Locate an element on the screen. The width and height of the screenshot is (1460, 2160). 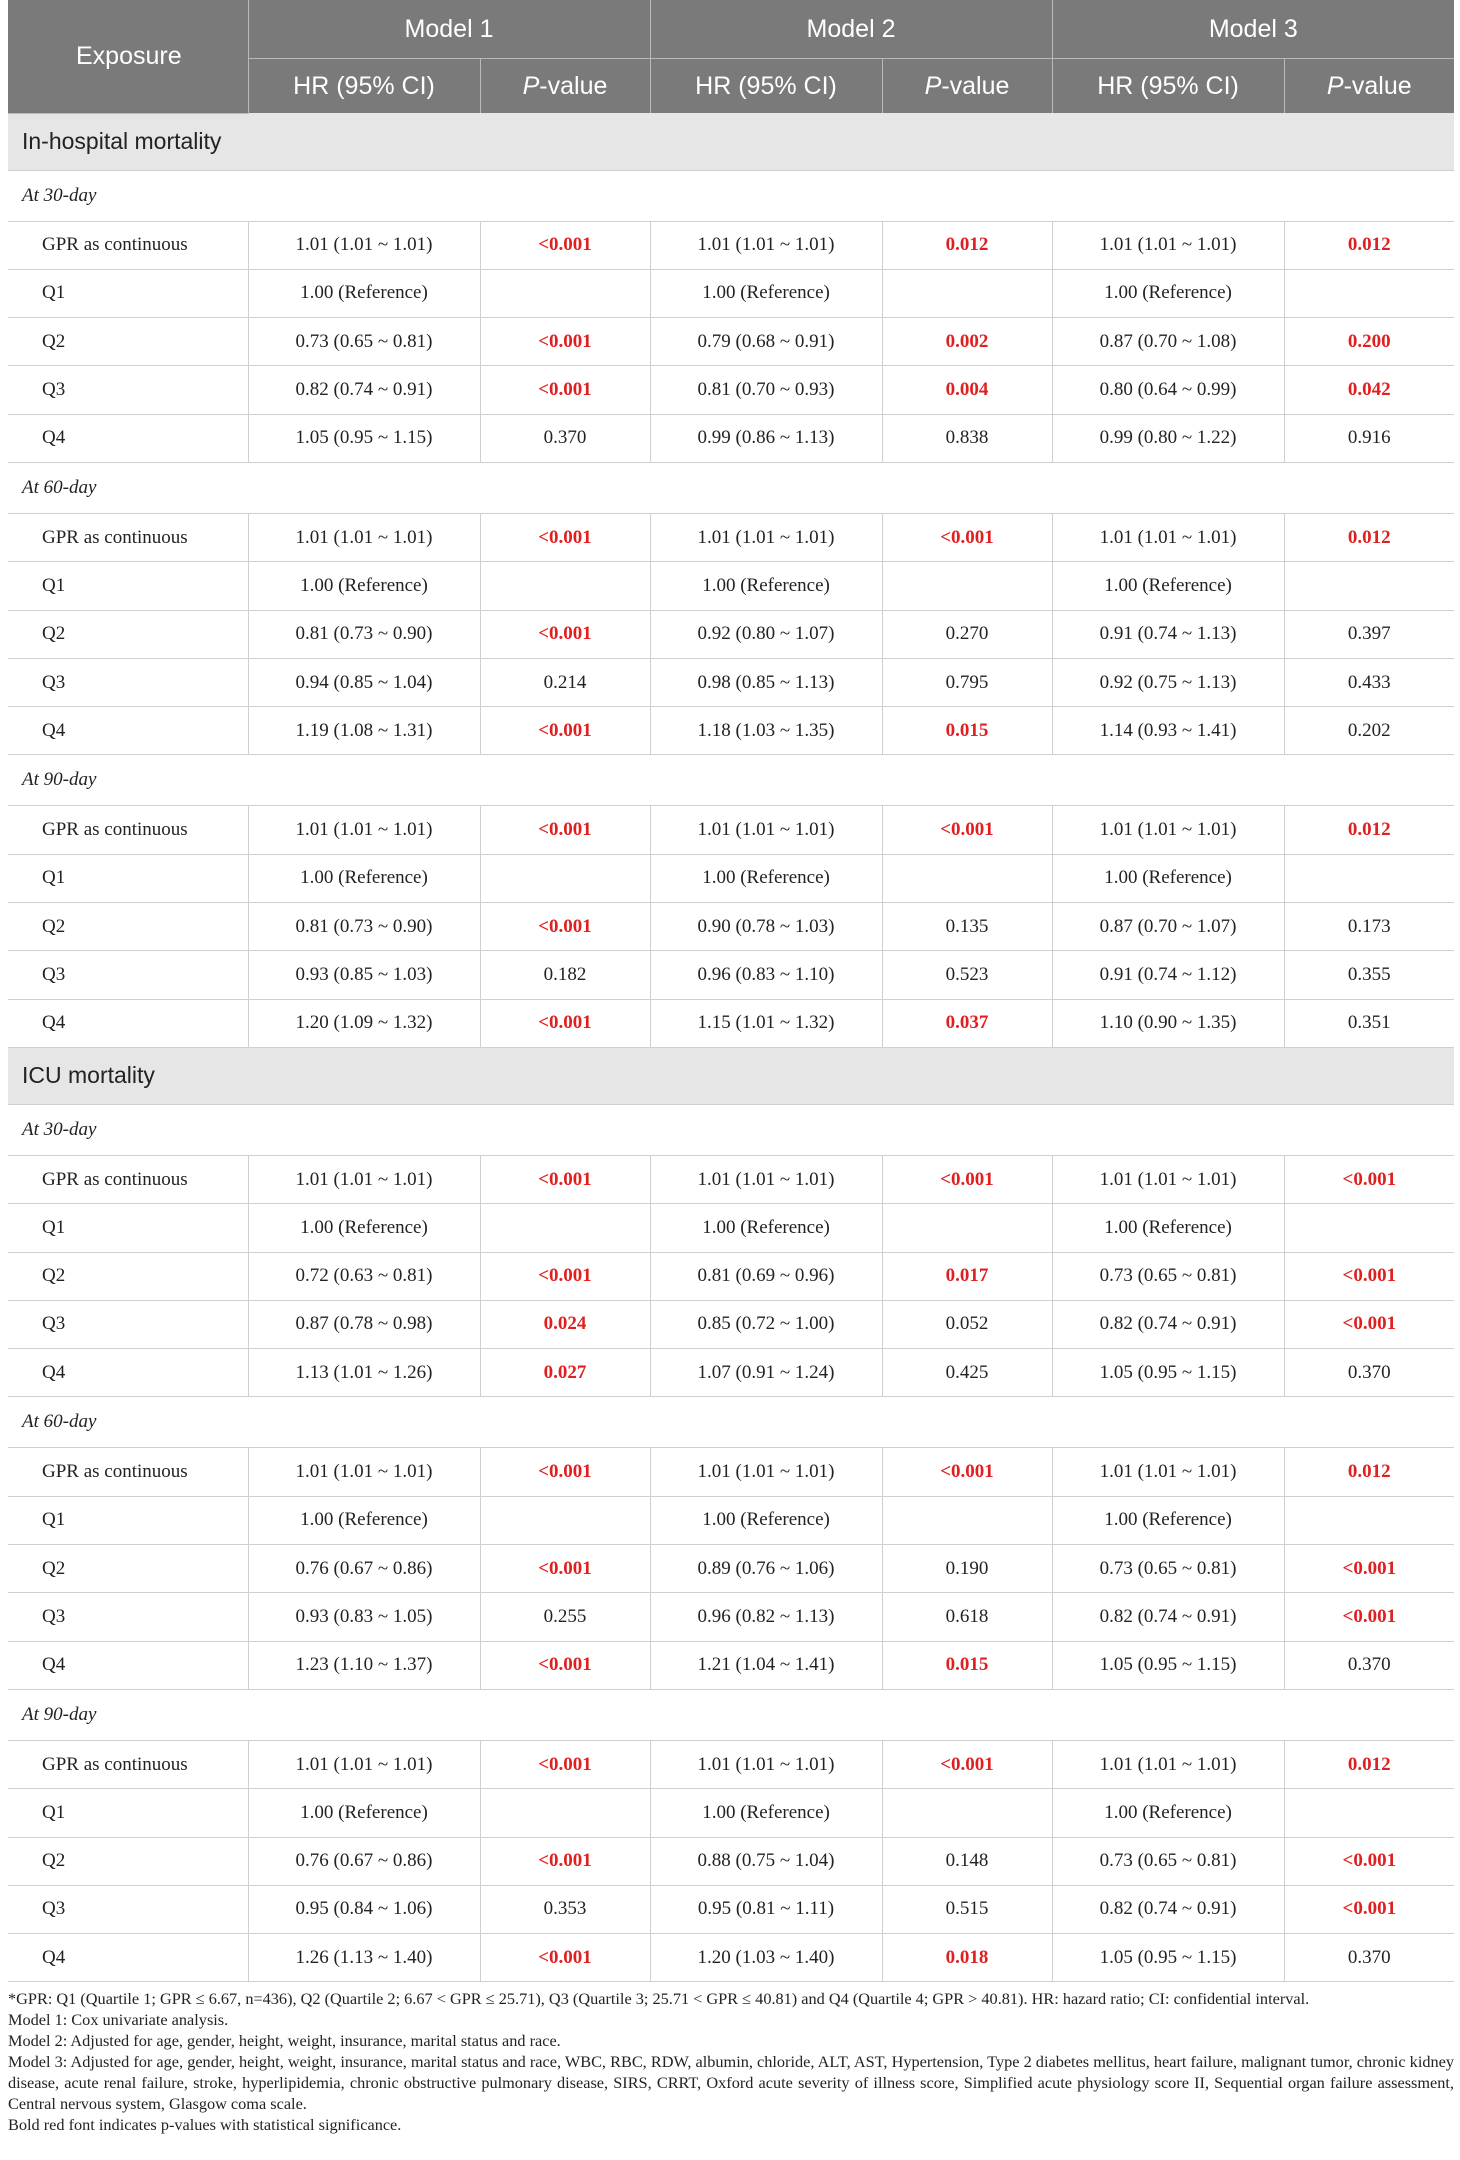
hr-cell: 0.93 (0.85 ~ 1.03) is located at coordinates (363, 975).